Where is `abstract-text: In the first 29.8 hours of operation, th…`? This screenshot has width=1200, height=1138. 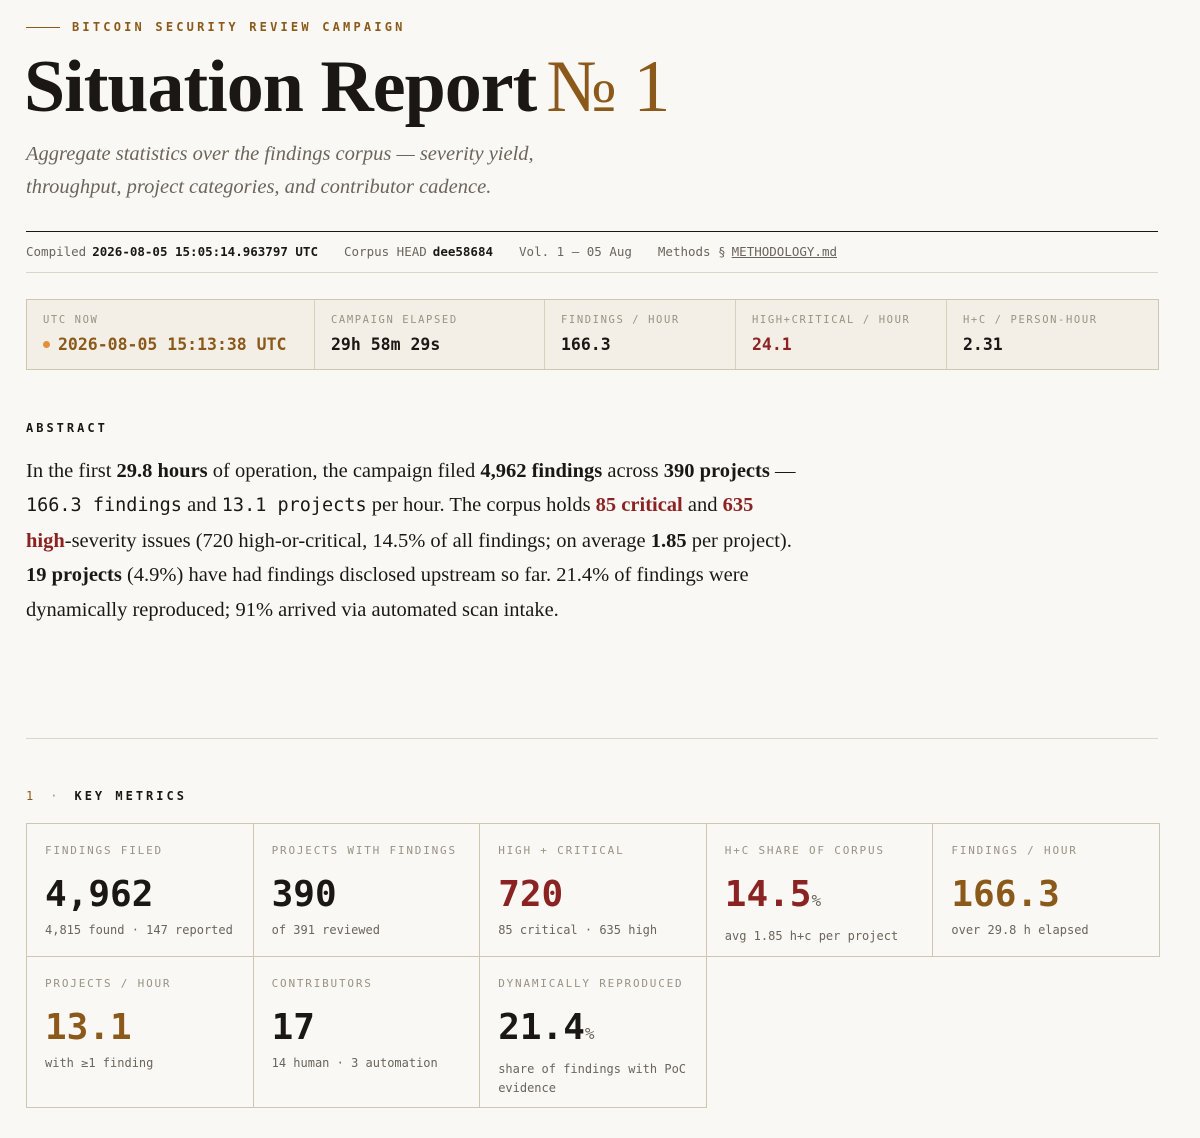 abstract-text: In the first 29.8 hours of operation, th… is located at coordinates (411, 540).